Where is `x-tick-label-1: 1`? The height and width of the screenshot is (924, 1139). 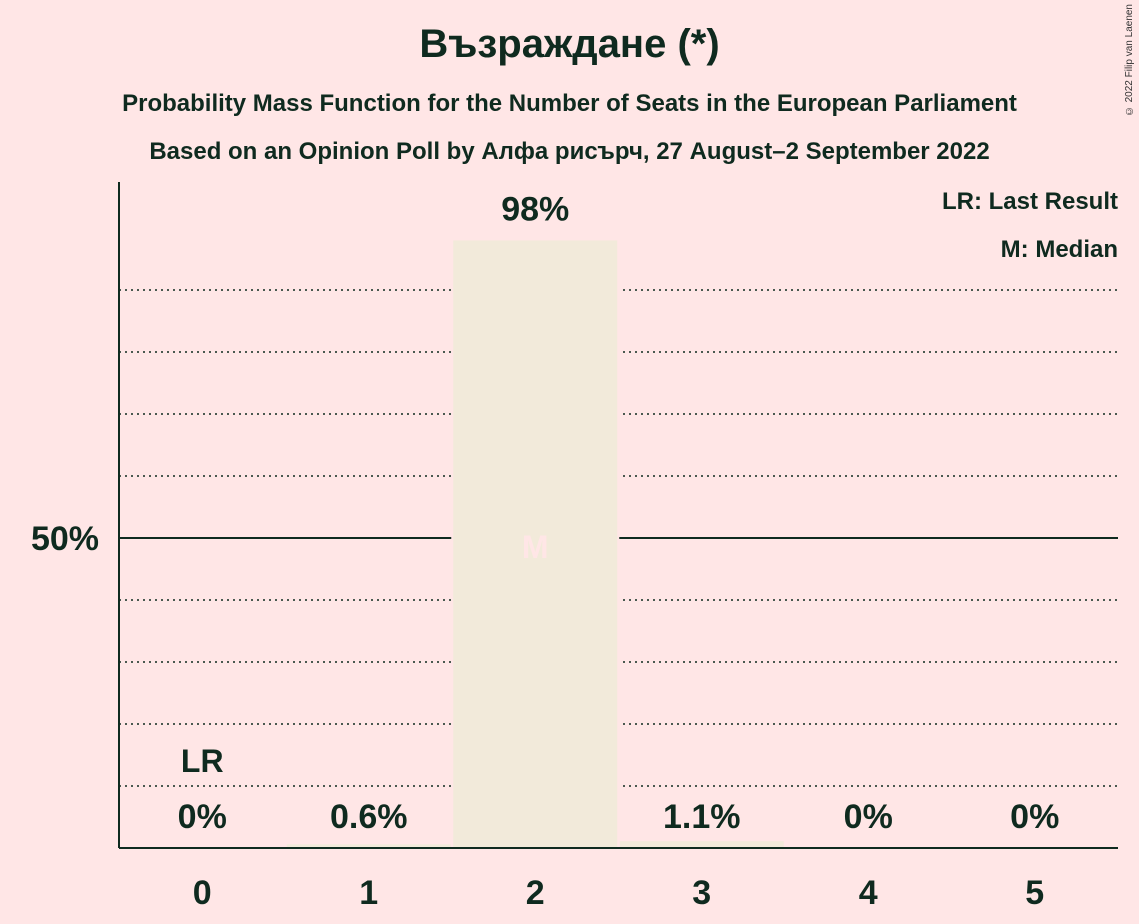 x-tick-label-1: 1 is located at coordinates (368, 893).